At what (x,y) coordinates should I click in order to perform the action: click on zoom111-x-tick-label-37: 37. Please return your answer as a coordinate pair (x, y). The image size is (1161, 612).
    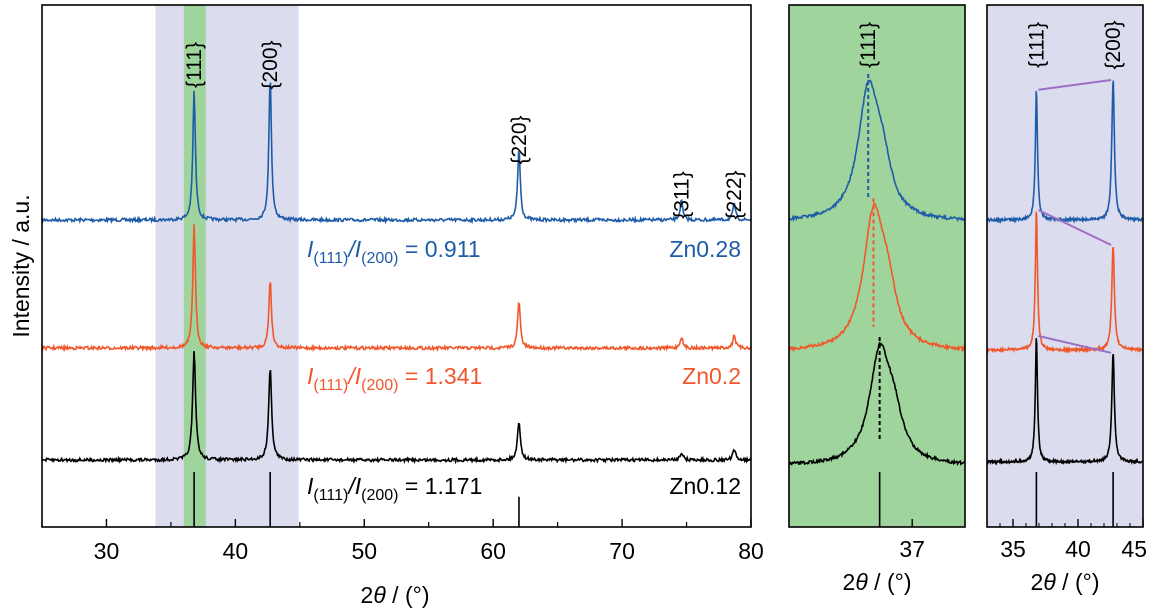
    Looking at the image, I should click on (912, 549).